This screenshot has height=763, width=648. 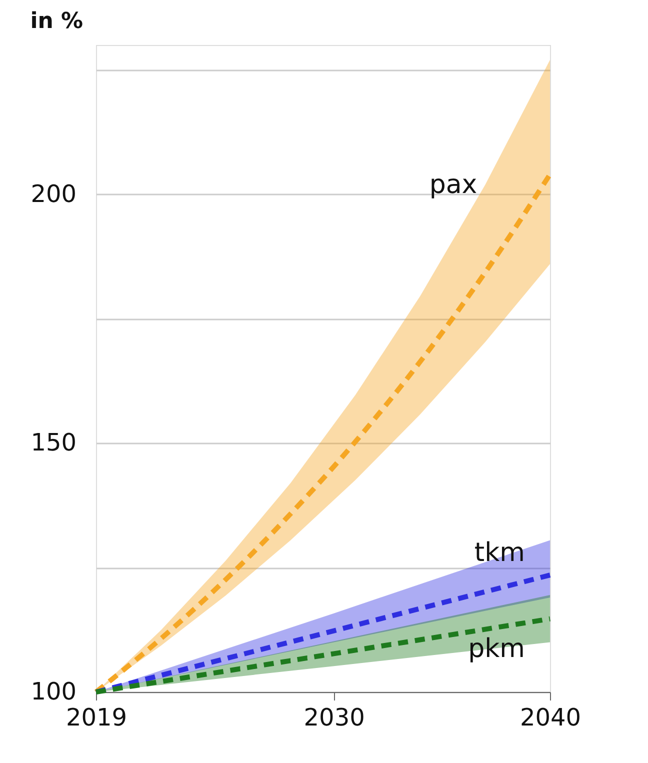 What do you see at coordinates (496, 649) in the screenshot?
I see `series-label: pkm` at bounding box center [496, 649].